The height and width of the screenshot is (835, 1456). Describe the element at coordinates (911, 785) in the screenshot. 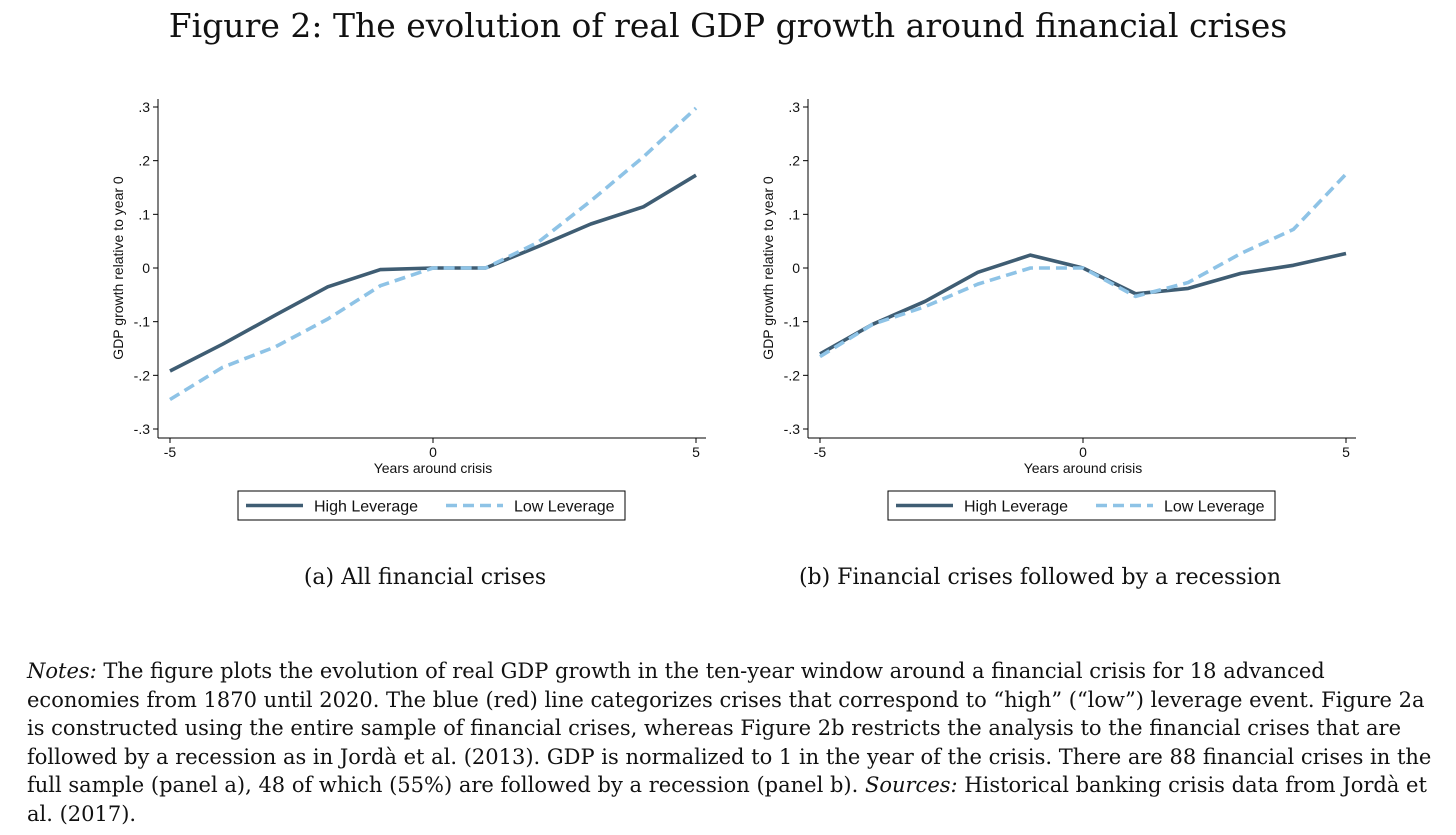

I see `sources-label: Sources:` at that location.